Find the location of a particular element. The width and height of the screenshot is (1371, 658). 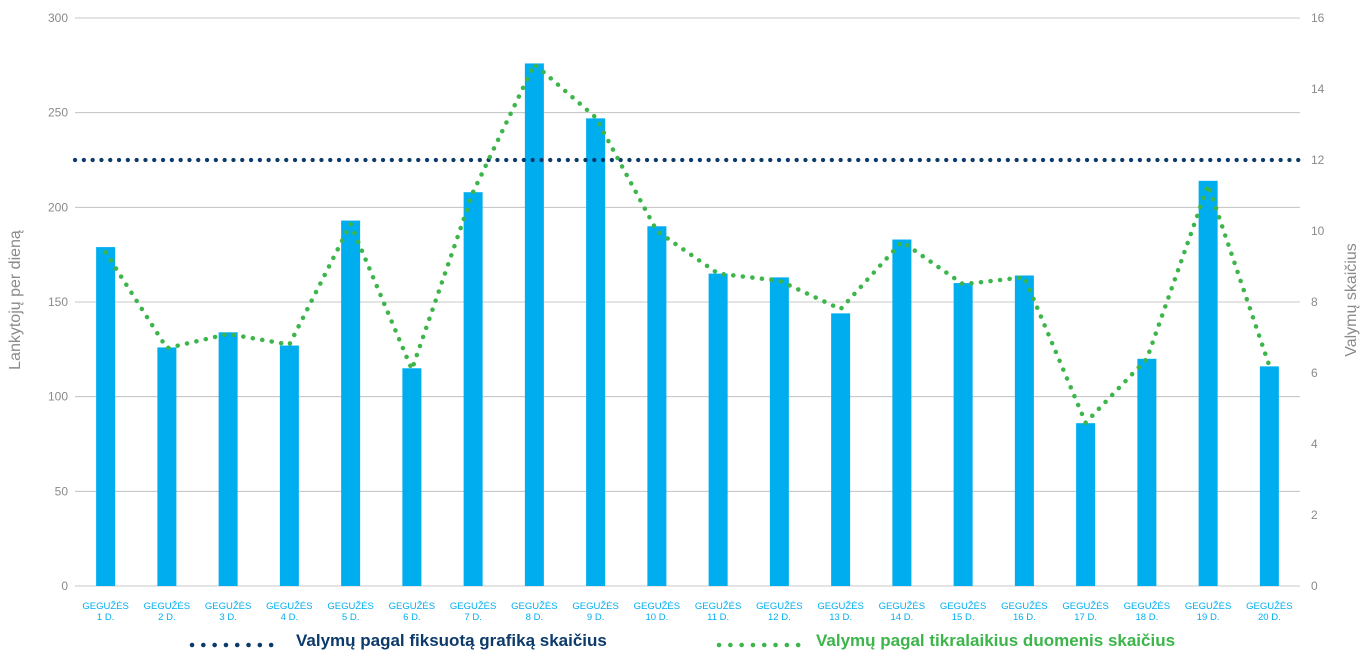

x-tick-label: GEGUŽĖS 2 D. is located at coordinates (167, 612).